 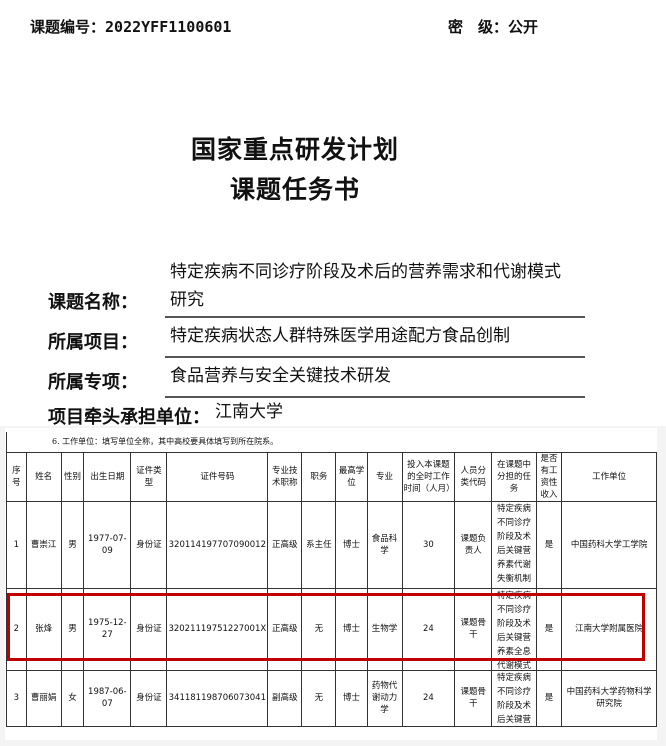 I want to click on column-header: 姓名, so click(x=43, y=476).